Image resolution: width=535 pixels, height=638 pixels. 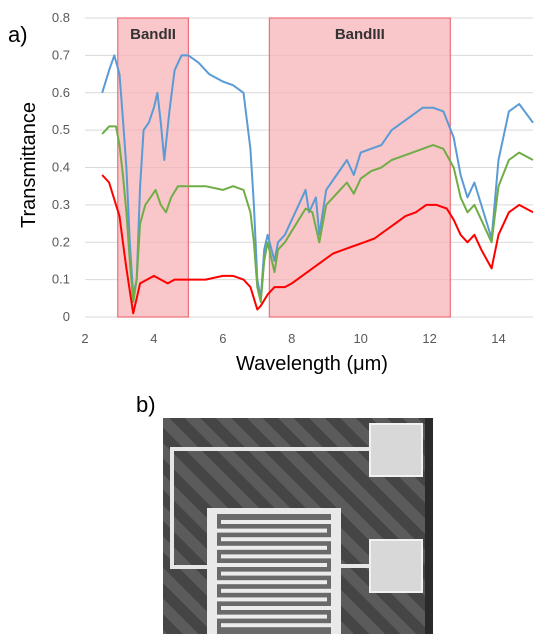 I want to click on x-tick-label: 12, so click(x=429, y=338).